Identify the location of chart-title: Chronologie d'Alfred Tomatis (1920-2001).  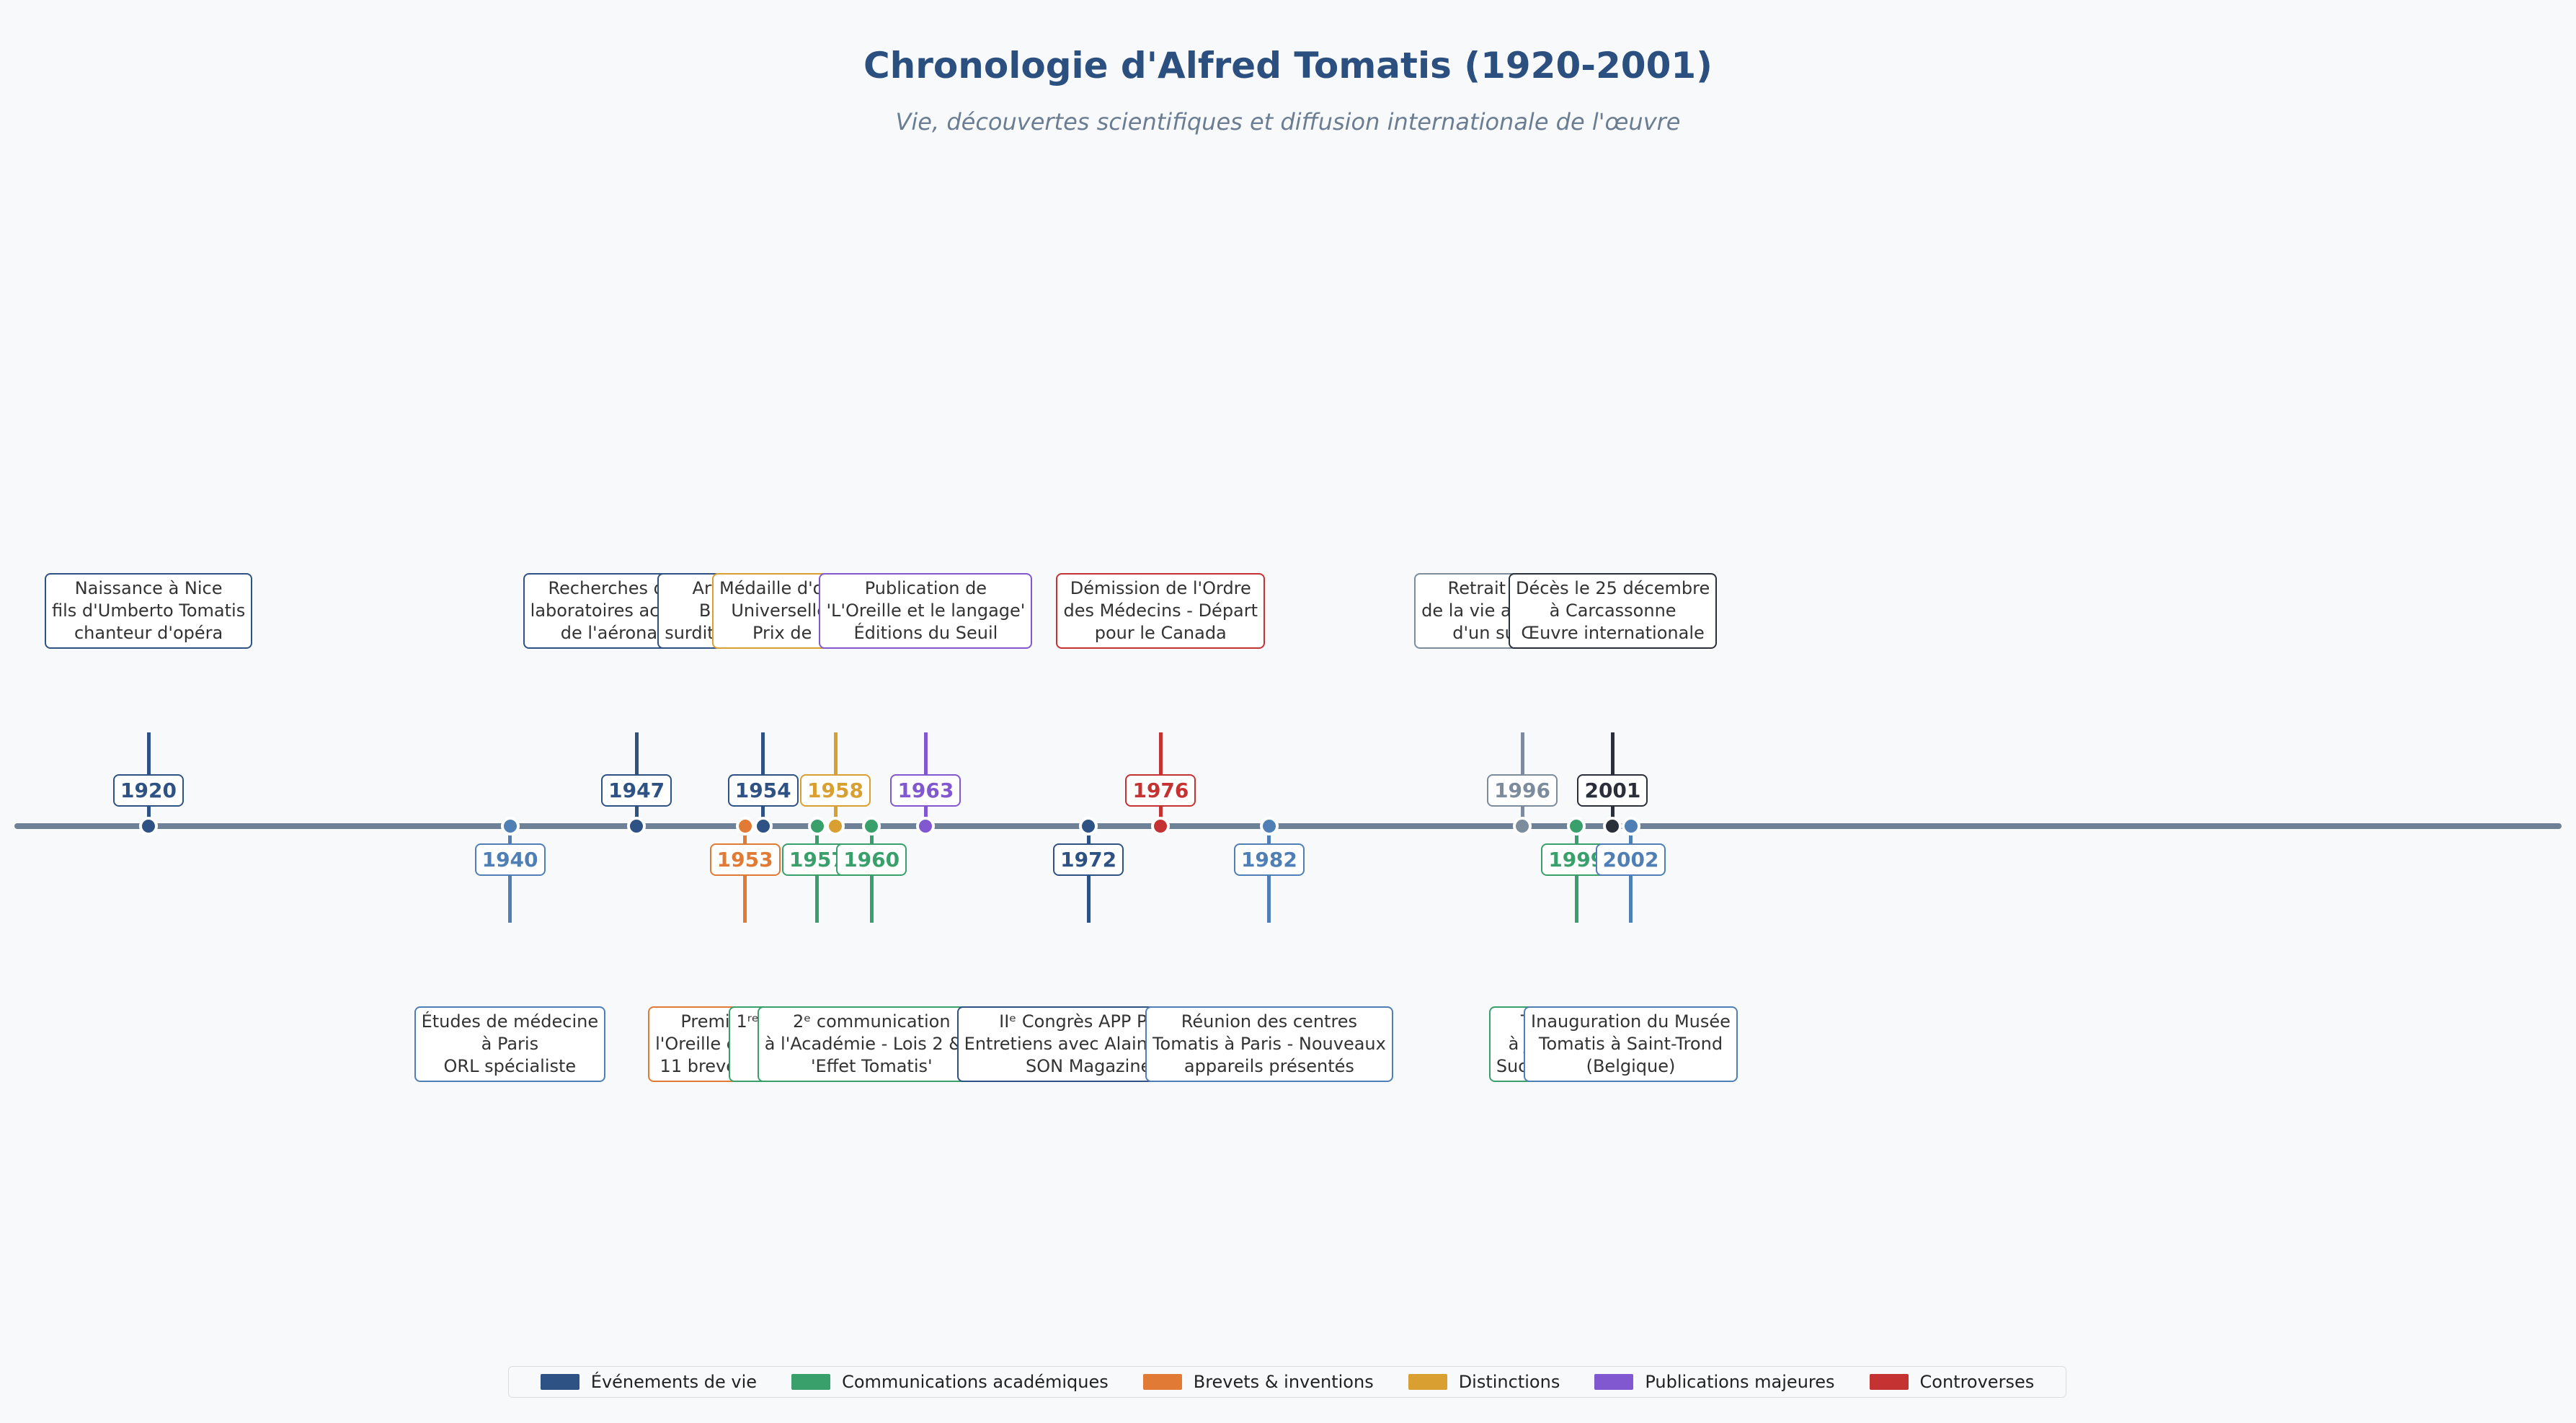
(1288, 66).